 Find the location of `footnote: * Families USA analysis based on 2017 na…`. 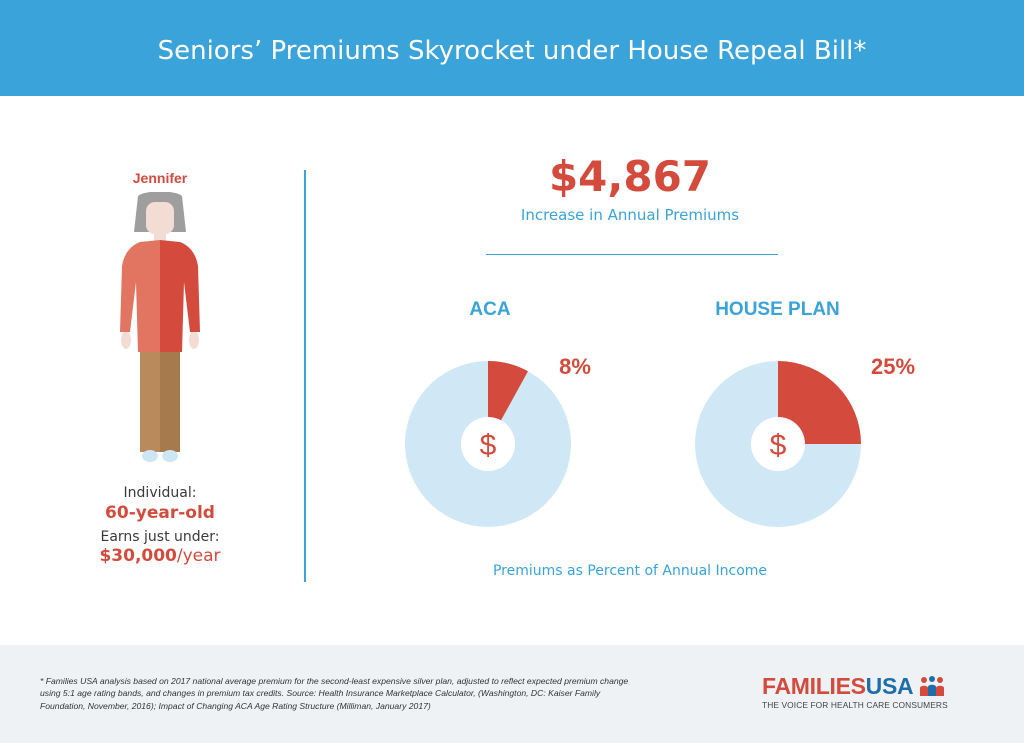

footnote: * Families USA analysis based on 2017 na… is located at coordinates (334, 693).